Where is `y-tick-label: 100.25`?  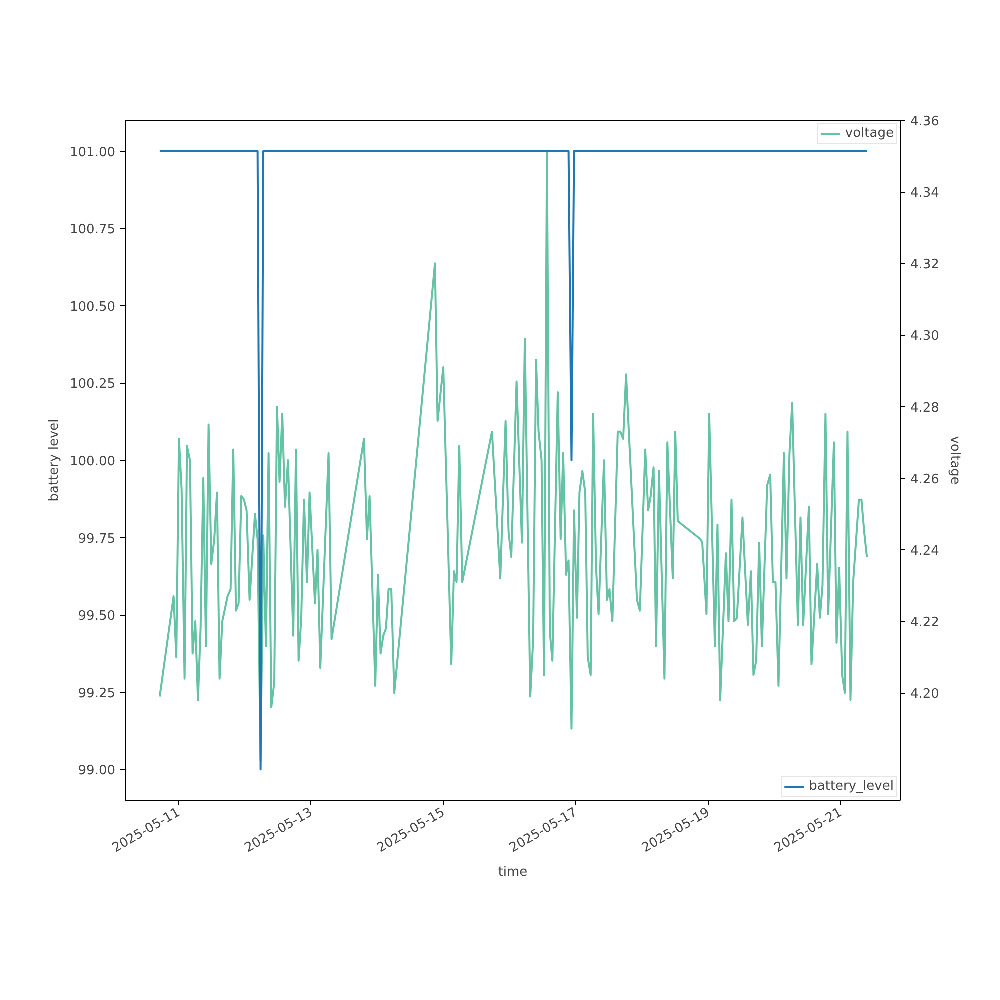 y-tick-label: 100.25 is located at coordinates (93, 384).